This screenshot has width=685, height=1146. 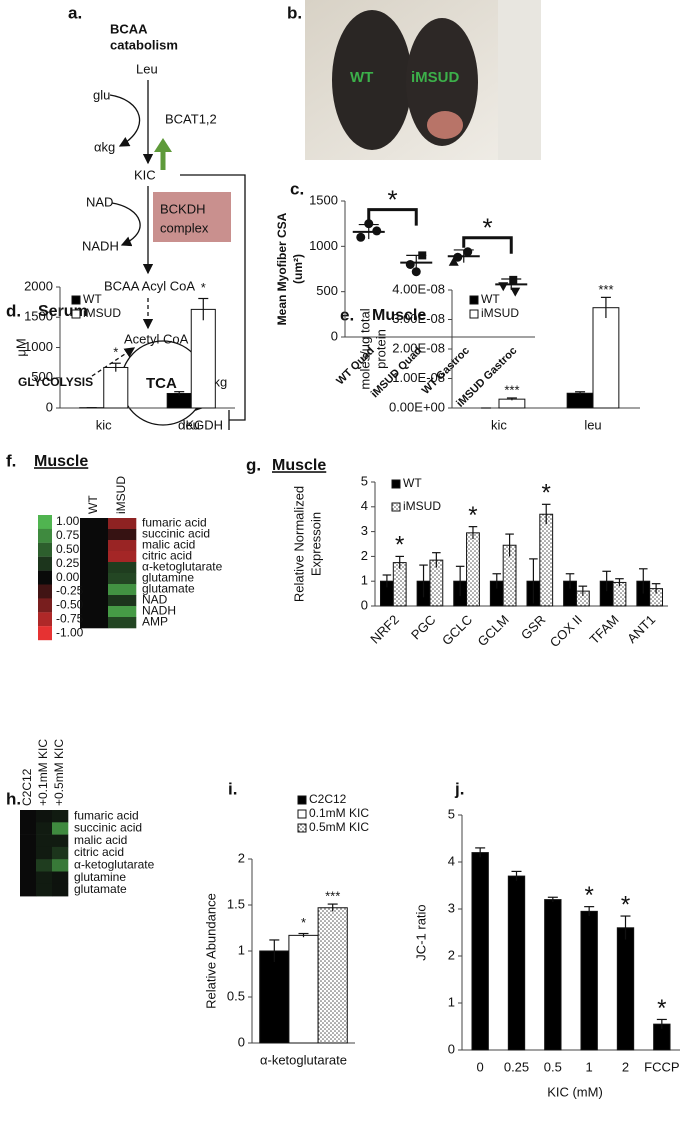 I want to click on y-tick-label: 2000, so click(x=38, y=285).